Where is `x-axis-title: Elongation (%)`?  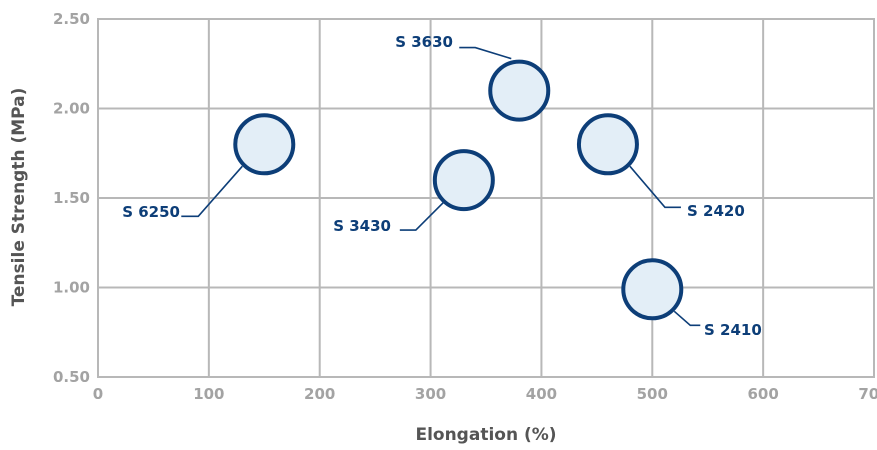 x-axis-title: Elongation (%) is located at coordinates (485, 435).